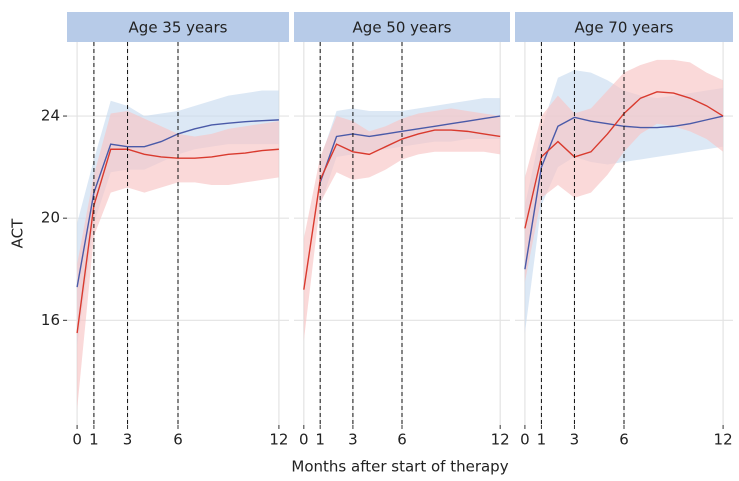 The image size is (739, 481). What do you see at coordinates (50, 116) in the screenshot?
I see `y-tick-label: 24` at bounding box center [50, 116].